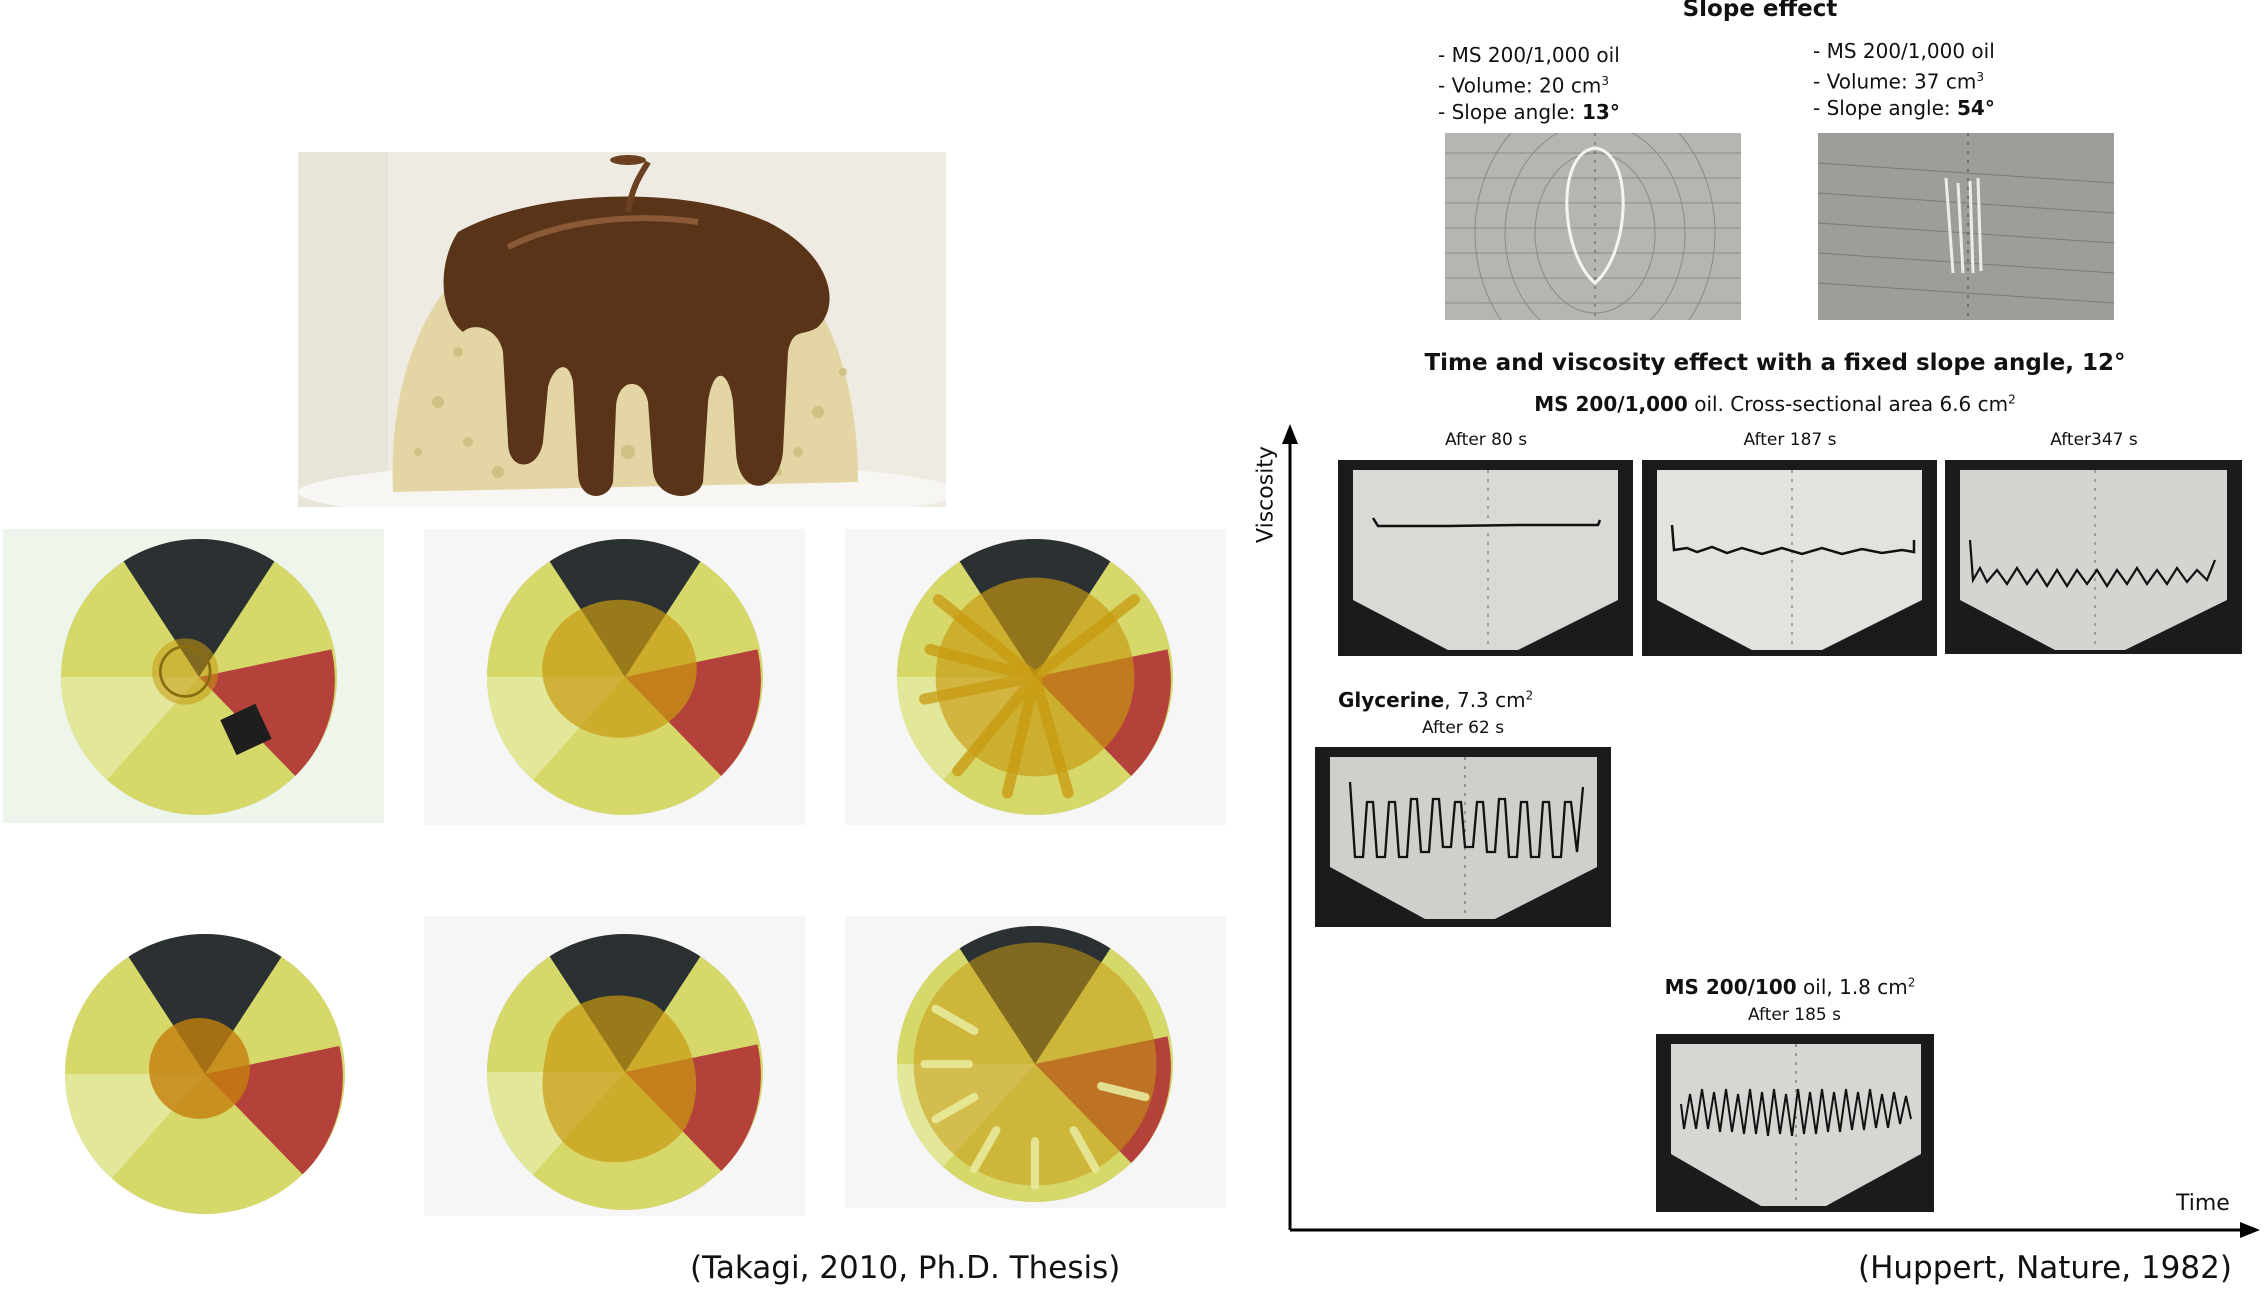 The height and width of the screenshot is (1289, 2264). What do you see at coordinates (1794, 1015) in the screenshot?
I see `after-185-label: After 185 s` at bounding box center [1794, 1015].